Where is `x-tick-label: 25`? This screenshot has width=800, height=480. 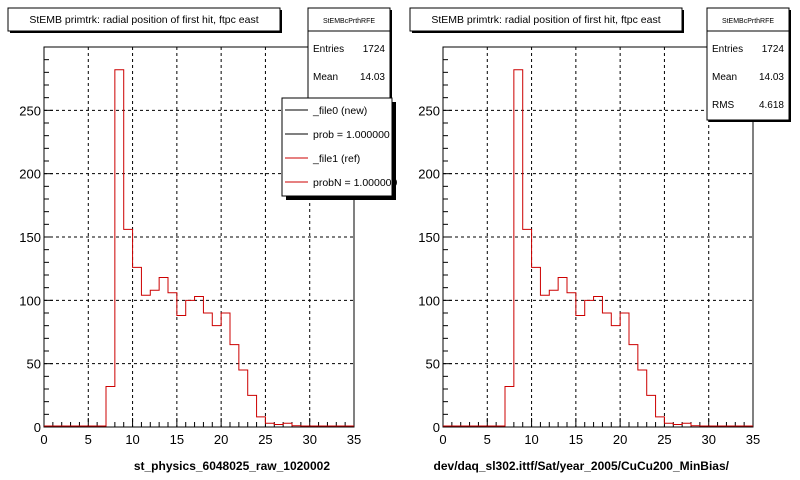
x-tick-label: 25 is located at coordinates (664, 439).